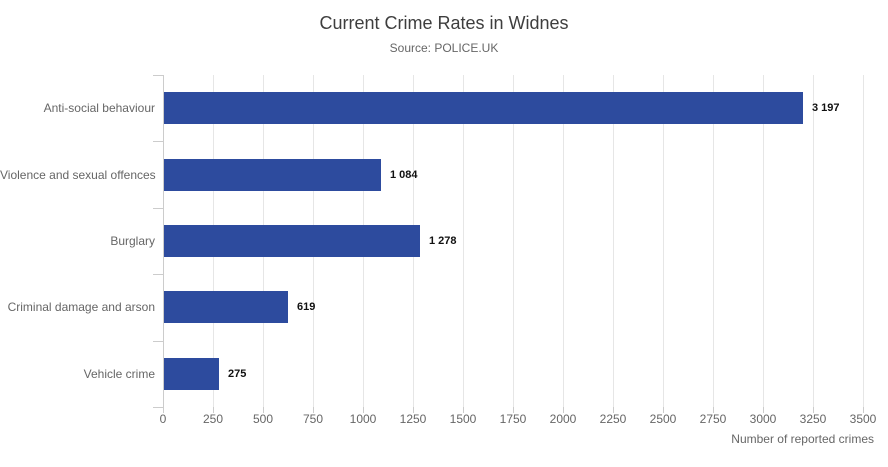  What do you see at coordinates (263, 419) in the screenshot?
I see `x-tick-label: 500` at bounding box center [263, 419].